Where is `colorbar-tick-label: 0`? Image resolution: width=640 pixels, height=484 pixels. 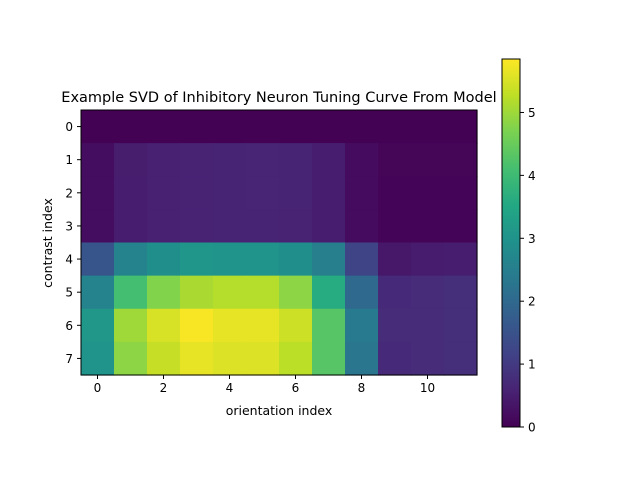
colorbar-tick-label: 0 is located at coordinates (532, 428).